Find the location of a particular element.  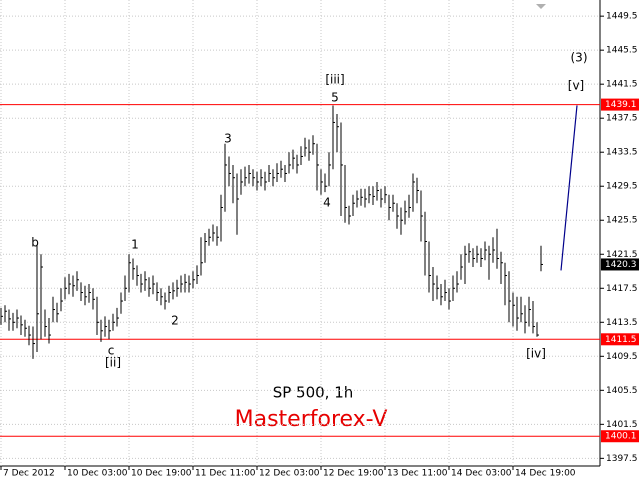

wave-label: 3 is located at coordinates (228, 139).